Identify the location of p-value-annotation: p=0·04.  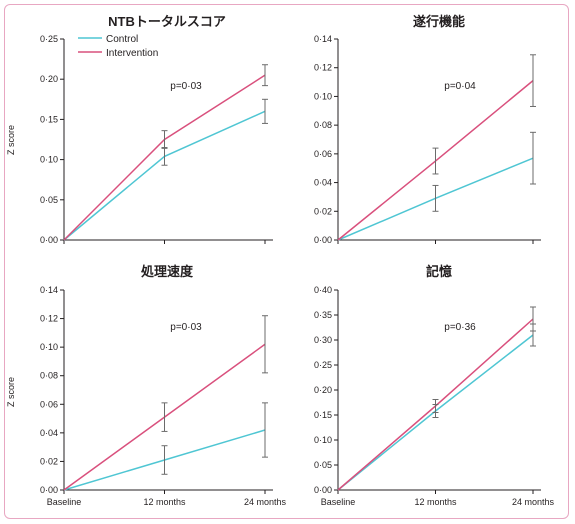
(460, 86).